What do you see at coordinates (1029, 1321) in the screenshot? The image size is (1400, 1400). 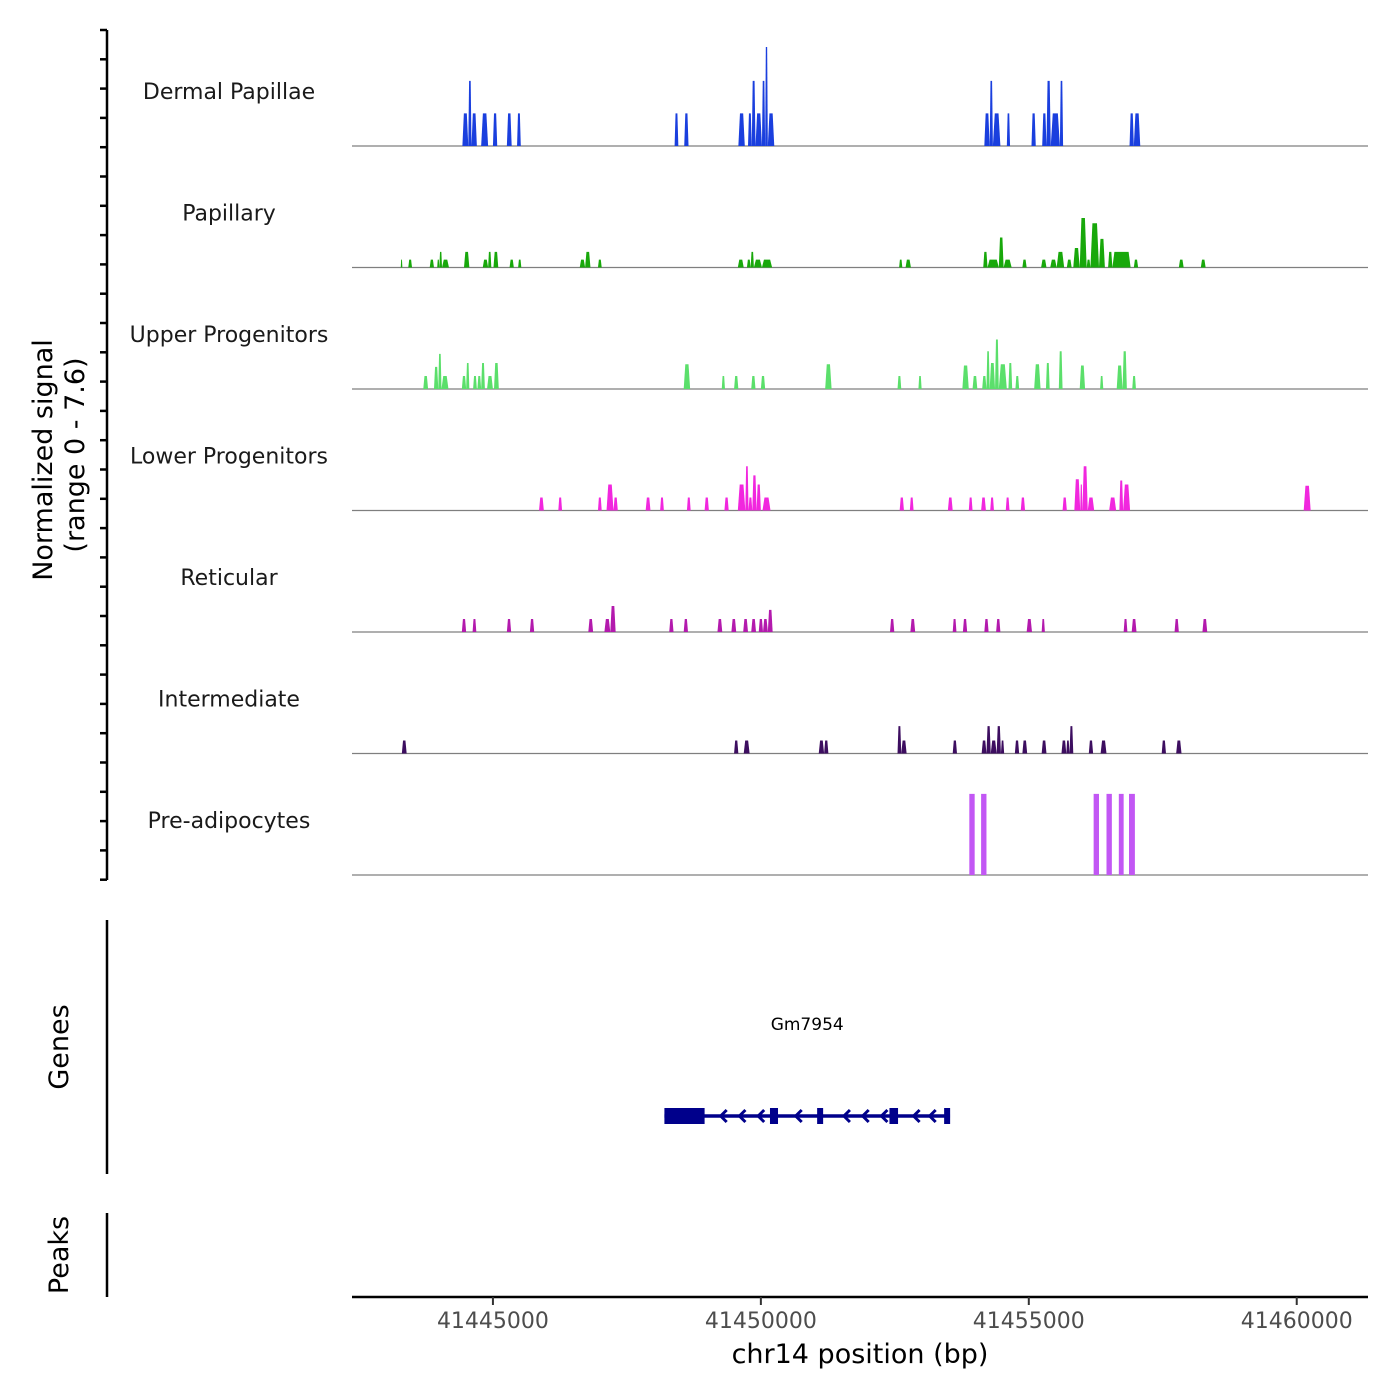 I see `x-tick-label: 41455000` at bounding box center [1029, 1321].